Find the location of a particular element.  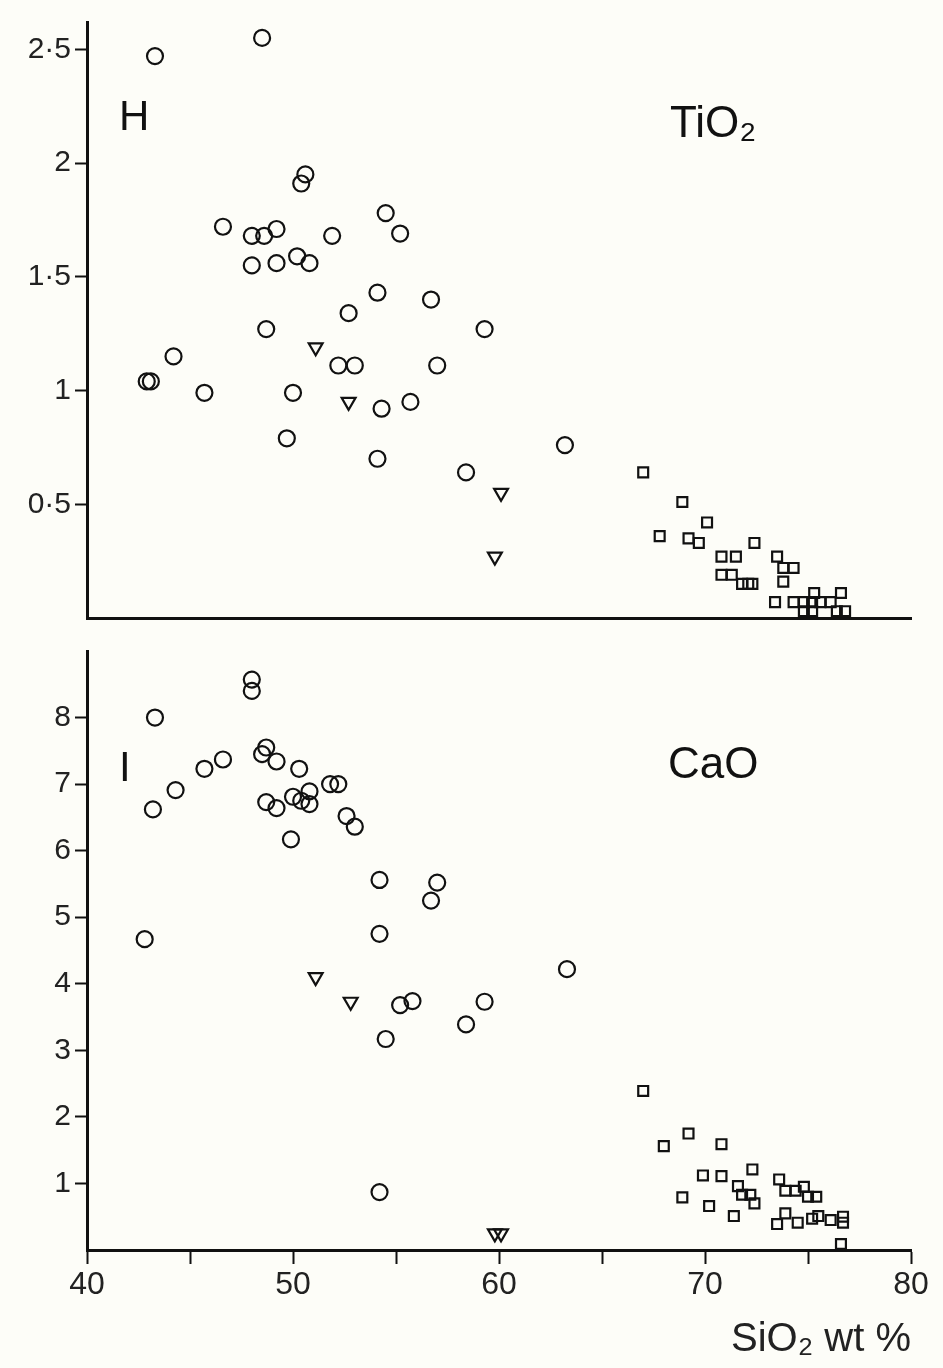

x-tick-label: 60 is located at coordinates (499, 1283).